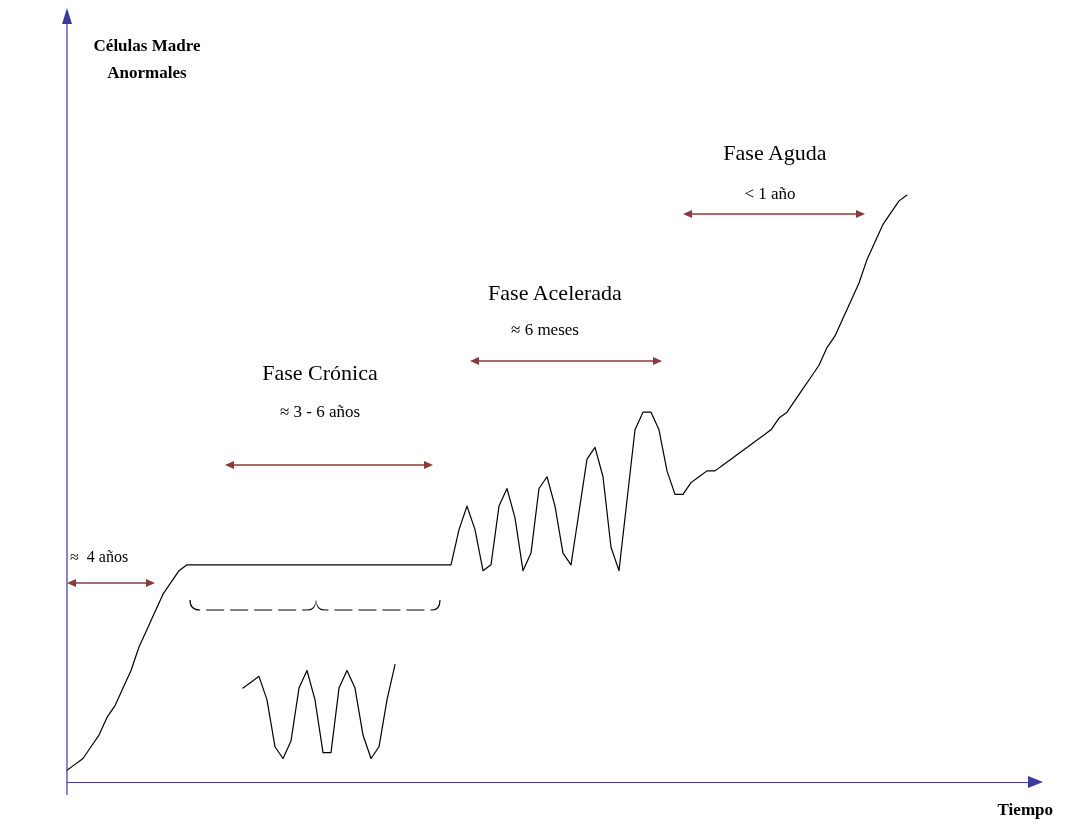  What do you see at coordinates (147, 59) in the screenshot?
I see `text: Células Madre Anormales` at bounding box center [147, 59].